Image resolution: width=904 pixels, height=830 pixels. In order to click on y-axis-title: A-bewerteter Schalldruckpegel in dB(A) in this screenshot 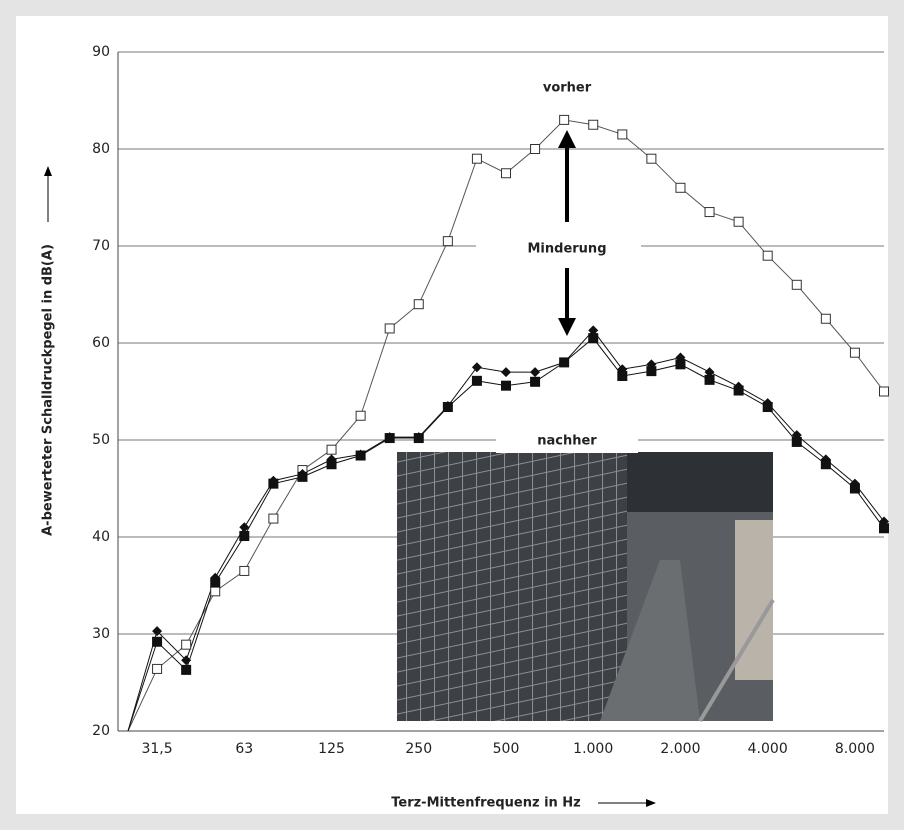, I will do `click(48, 390)`.